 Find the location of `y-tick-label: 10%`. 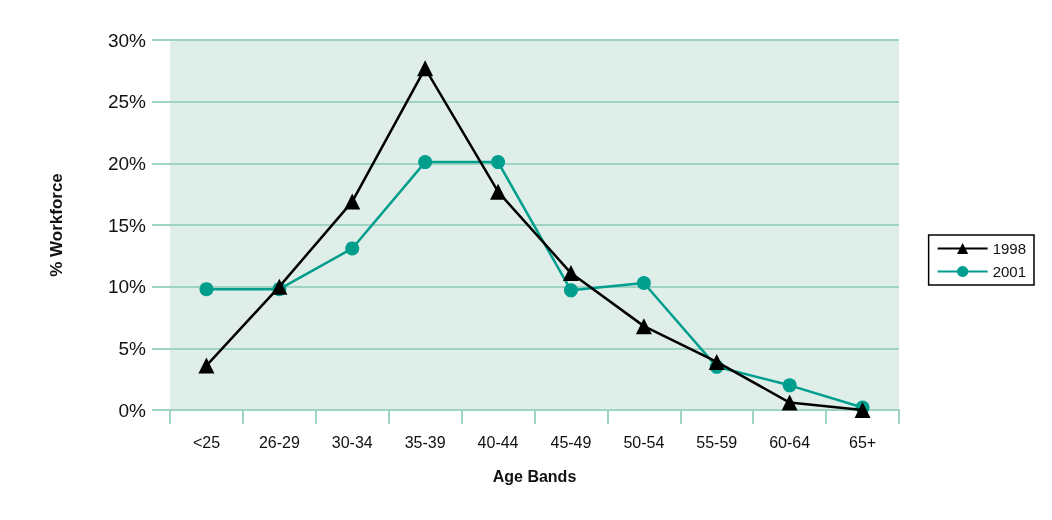

y-tick-label: 10% is located at coordinates (127, 287).